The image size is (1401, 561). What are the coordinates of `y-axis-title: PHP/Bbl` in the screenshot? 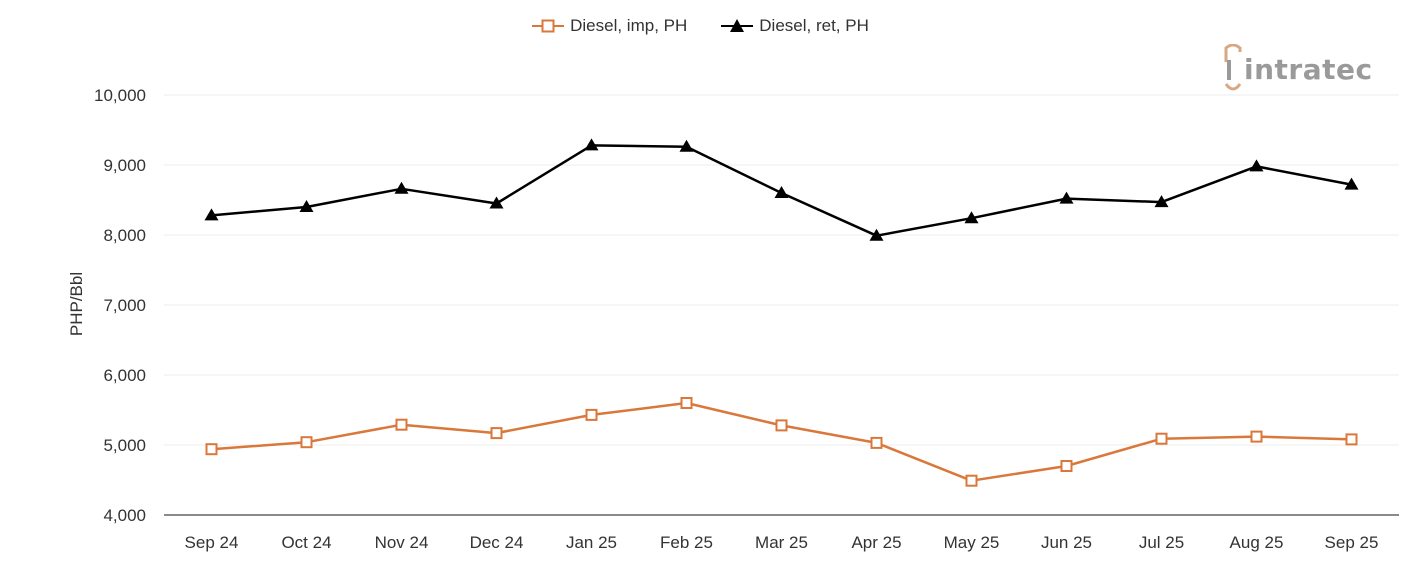 It's located at (76, 304).